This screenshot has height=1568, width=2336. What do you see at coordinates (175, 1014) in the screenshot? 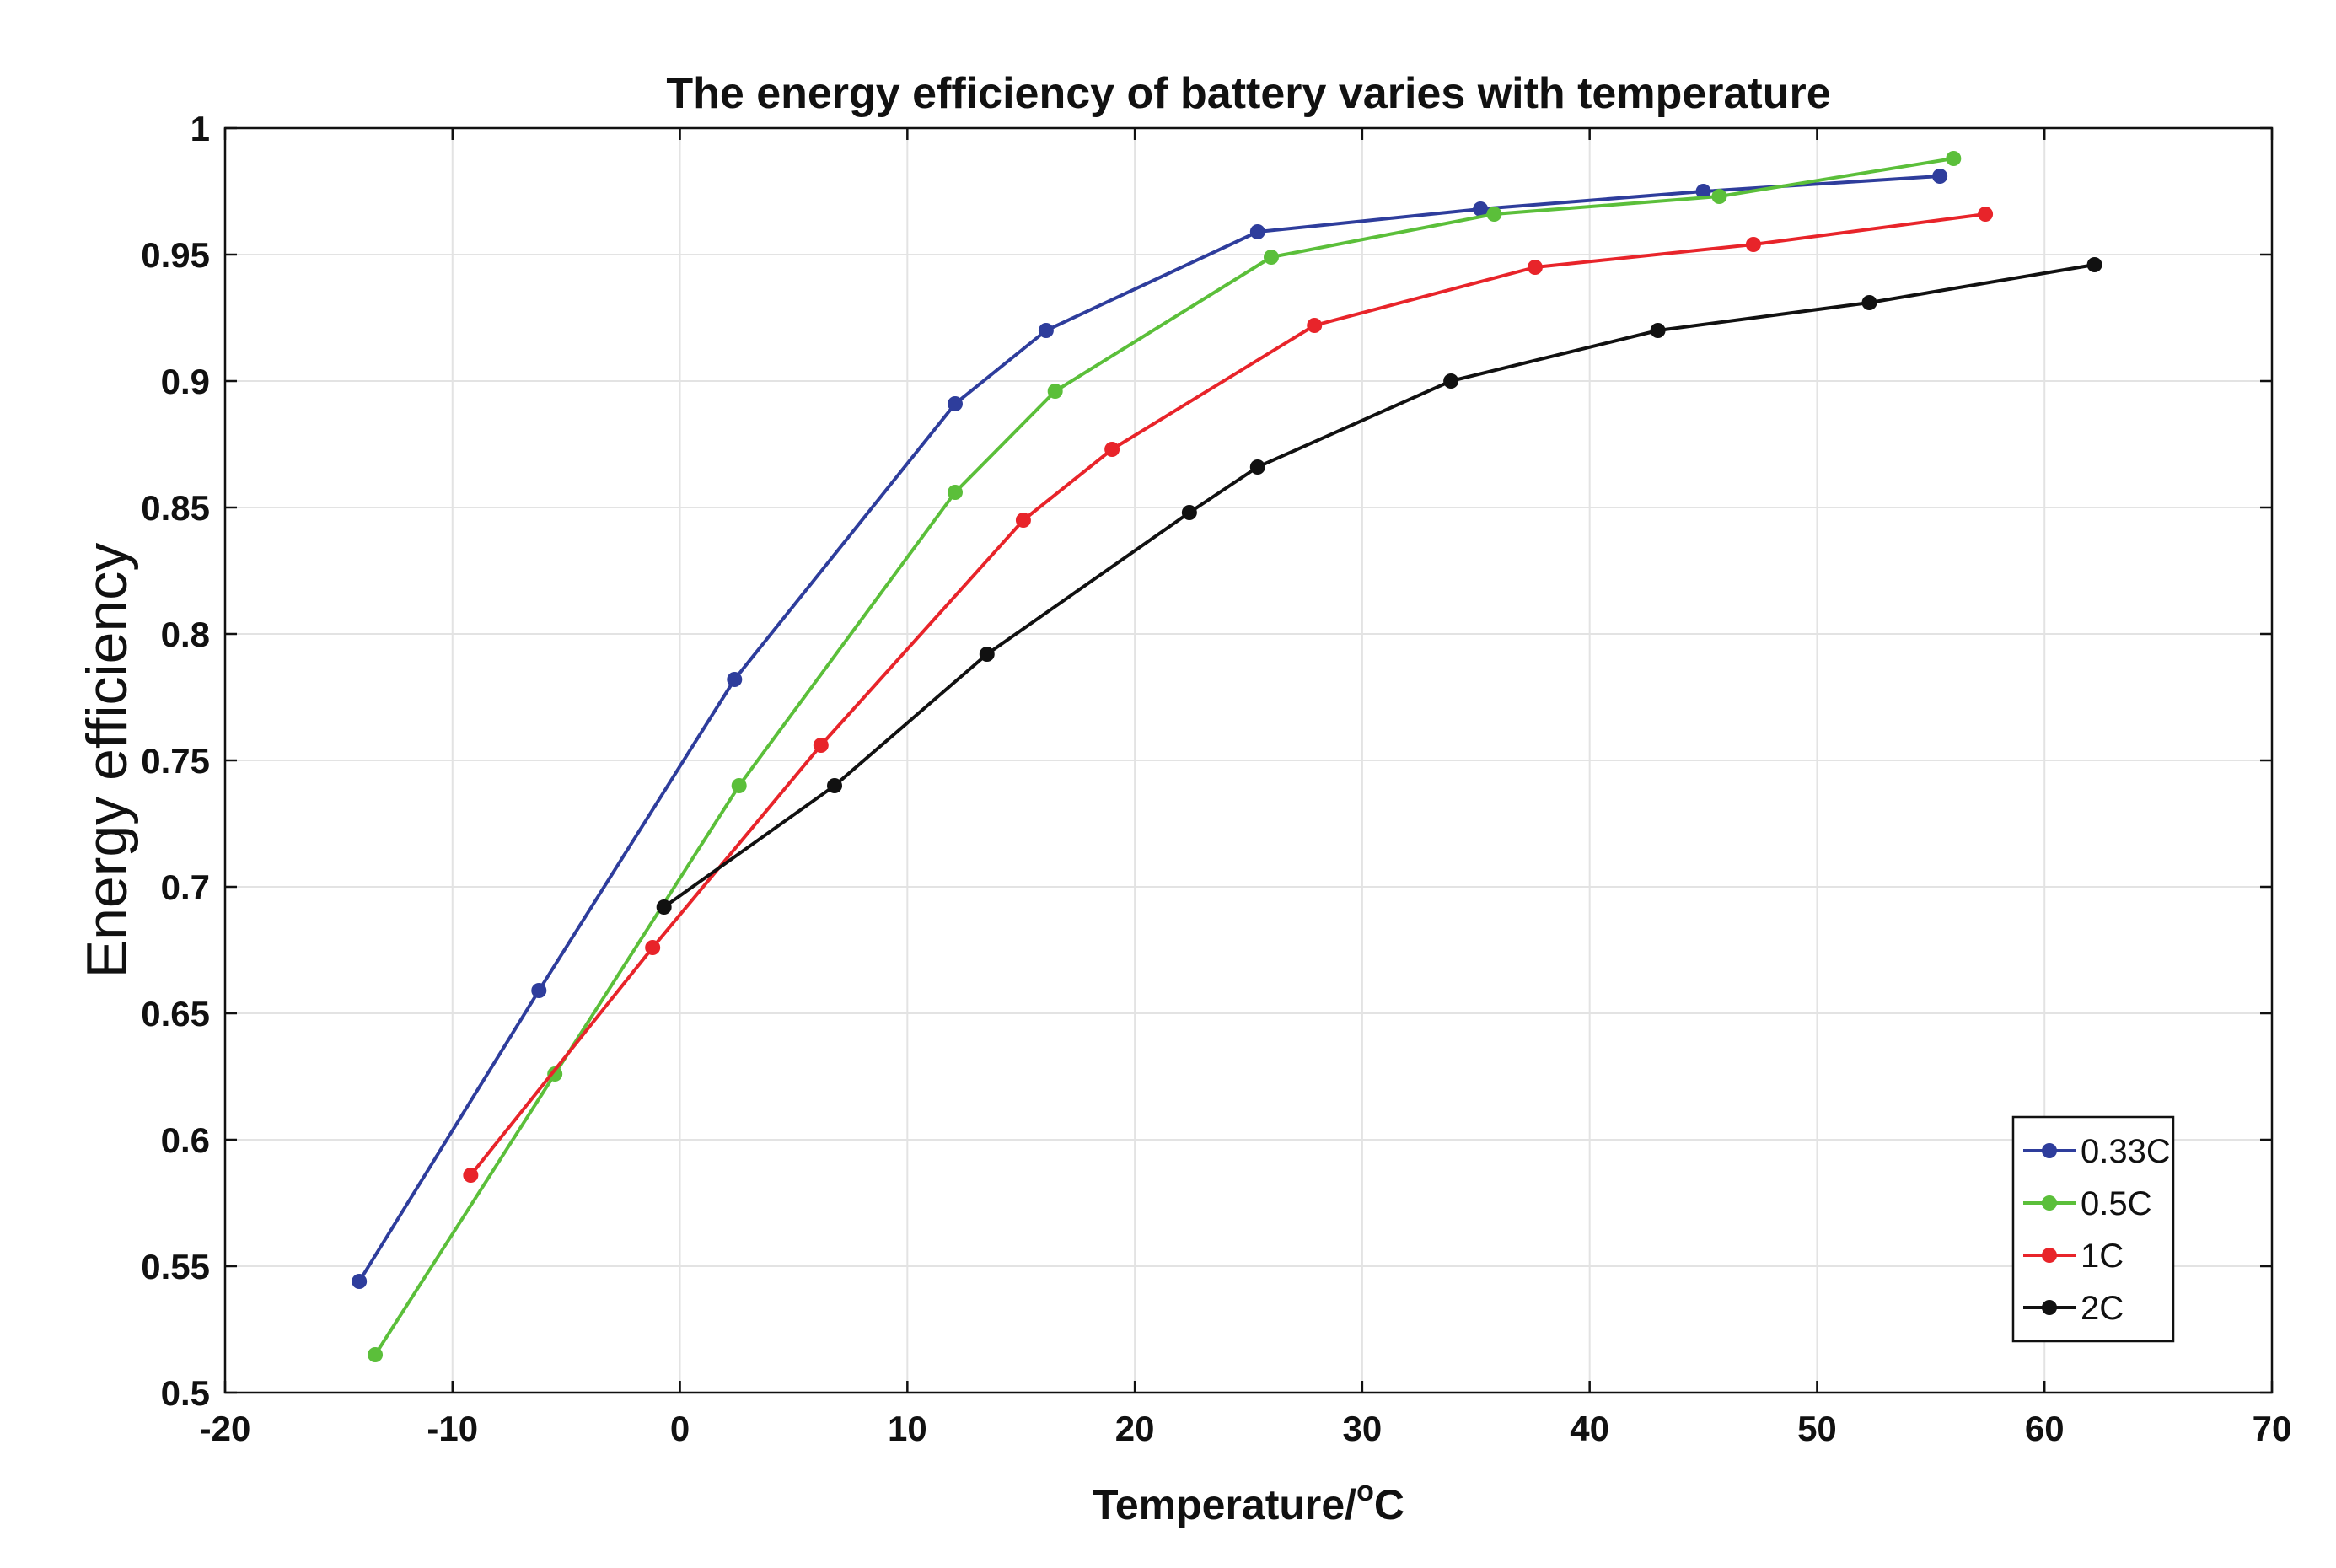
I see `y-tick-label: 0.65` at bounding box center [175, 1014].